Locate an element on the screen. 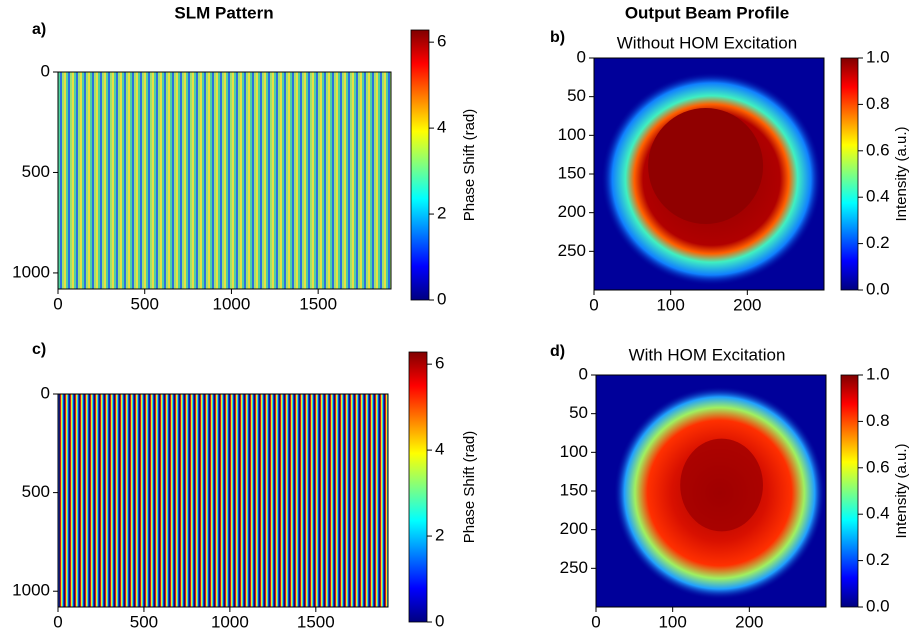  column-title: Output Beam Profile is located at coordinates (707, 12).